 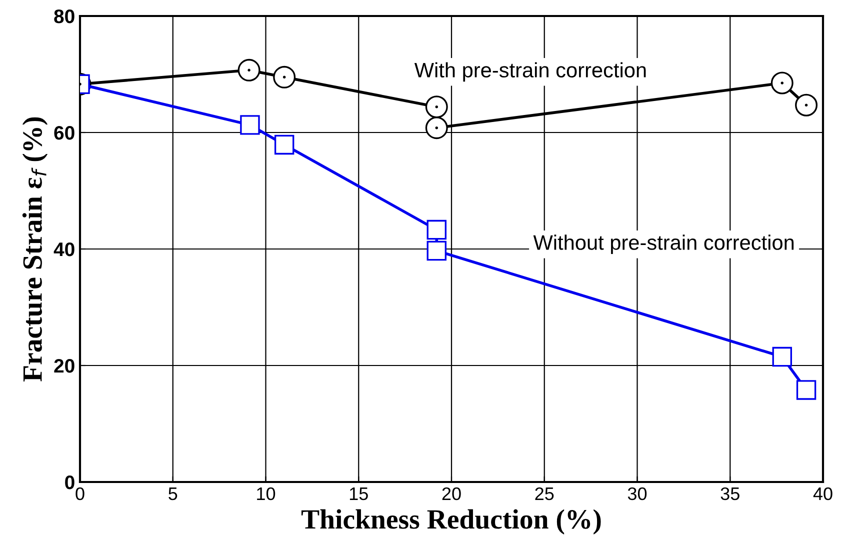 What do you see at coordinates (35, 249) in the screenshot?
I see `y-axis-title: Fracture Strain ε$_{f}$ (%)` at bounding box center [35, 249].